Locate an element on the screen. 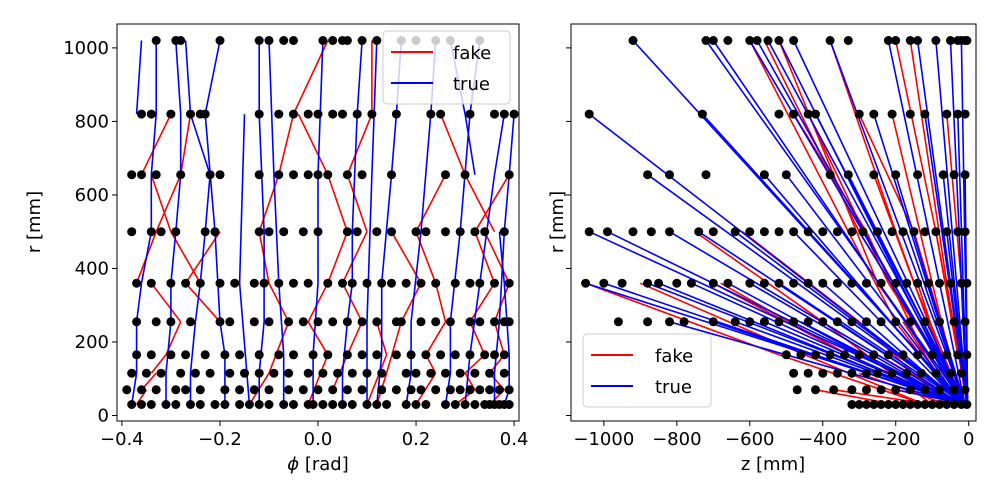 The image size is (1000, 500). right-y-ticks is located at coordinates (568, 231).